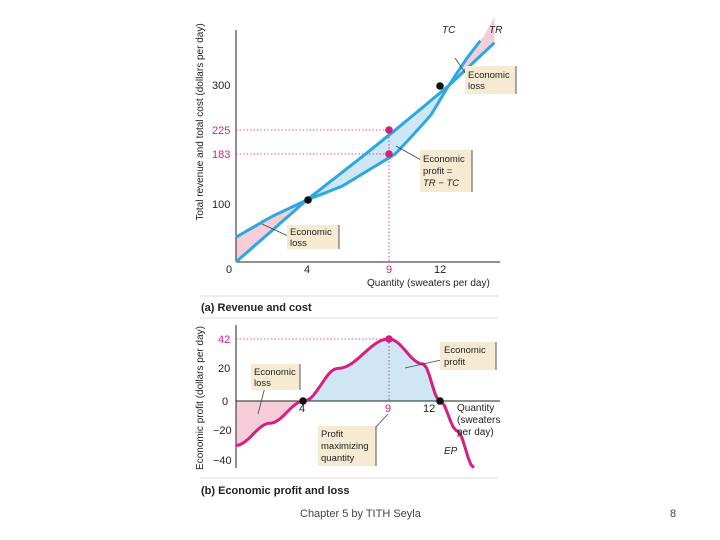  What do you see at coordinates (476, 86) in the screenshot?
I see `callout-text-loss-top-2: loss` at bounding box center [476, 86].